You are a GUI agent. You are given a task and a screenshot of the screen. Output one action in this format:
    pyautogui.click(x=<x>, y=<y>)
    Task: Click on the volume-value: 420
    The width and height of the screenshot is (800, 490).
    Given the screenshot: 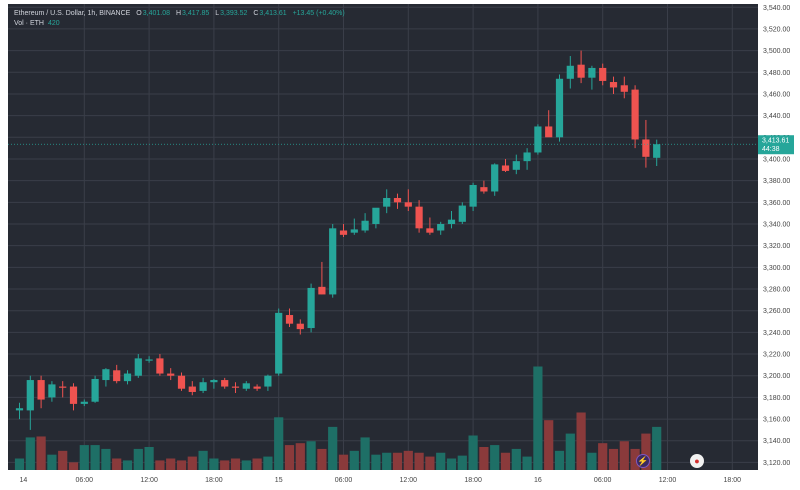 What is the action you would take?
    pyautogui.click(x=53, y=23)
    